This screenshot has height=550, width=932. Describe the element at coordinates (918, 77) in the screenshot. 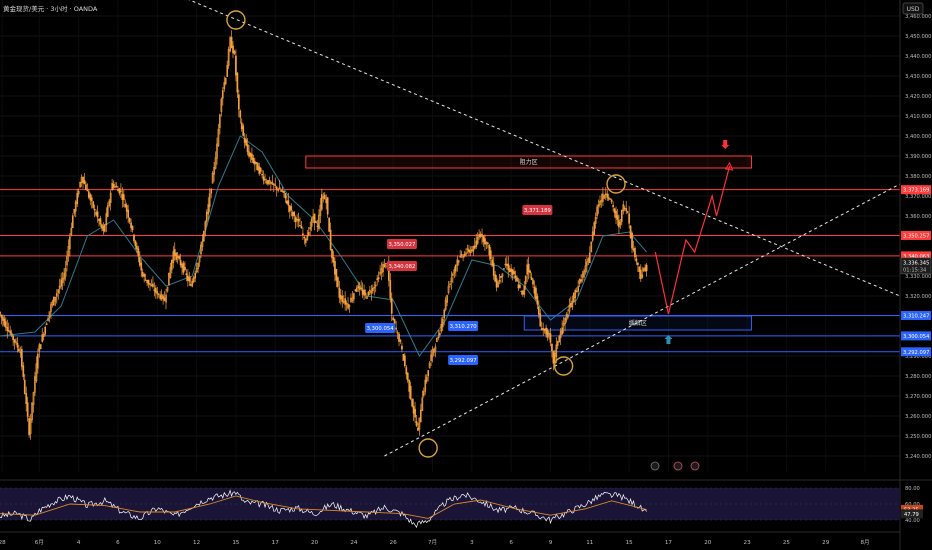

I see `price-tick-label: 3,430.000` at that location.